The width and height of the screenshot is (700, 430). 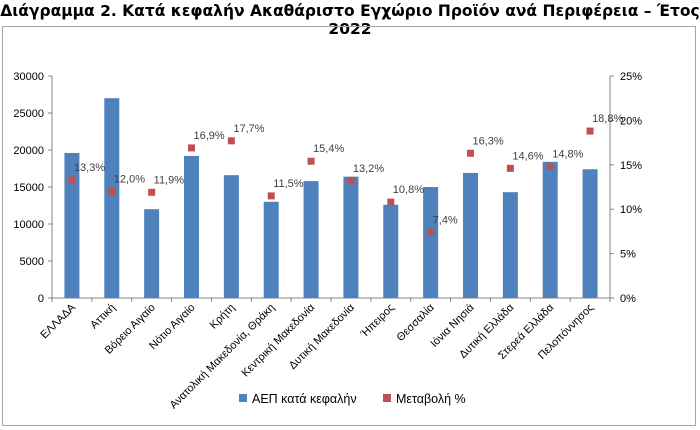 What do you see at coordinates (445, 220) in the screenshot?
I see `point-data-label: 7,4%` at bounding box center [445, 220].